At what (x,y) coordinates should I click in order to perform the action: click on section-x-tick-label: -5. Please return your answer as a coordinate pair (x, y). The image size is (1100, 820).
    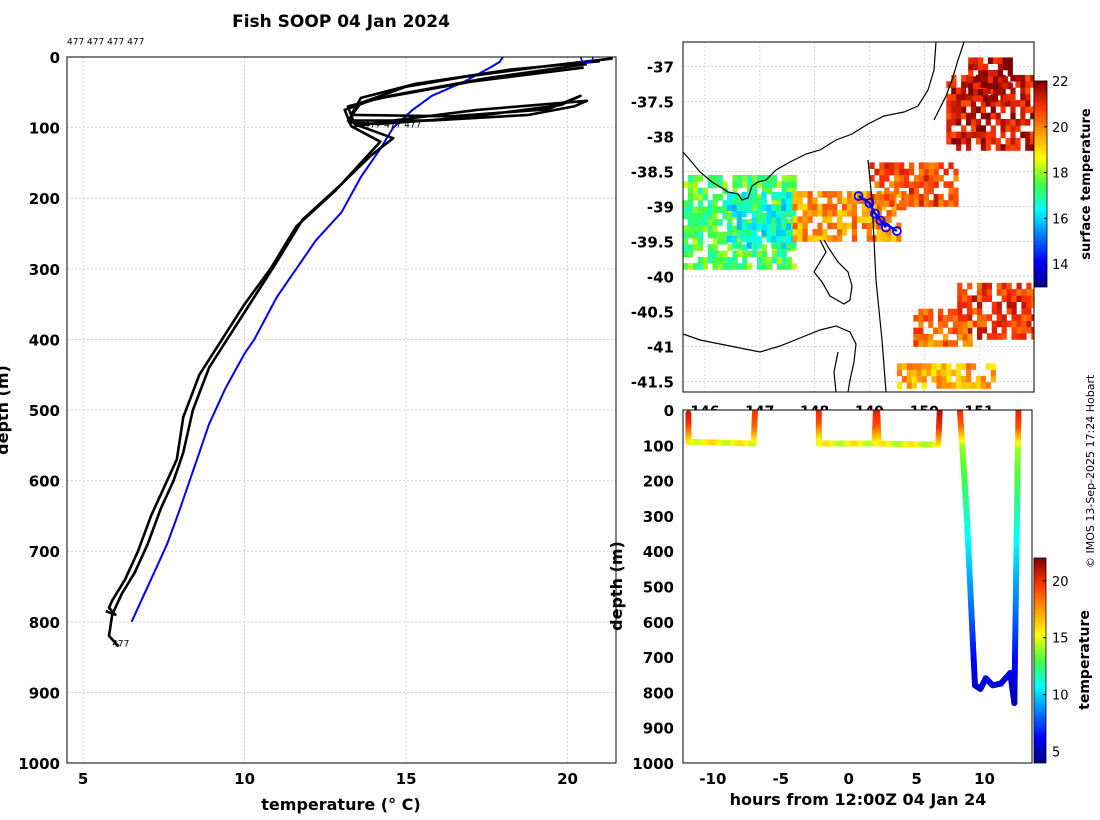
    Looking at the image, I should click on (780, 779).